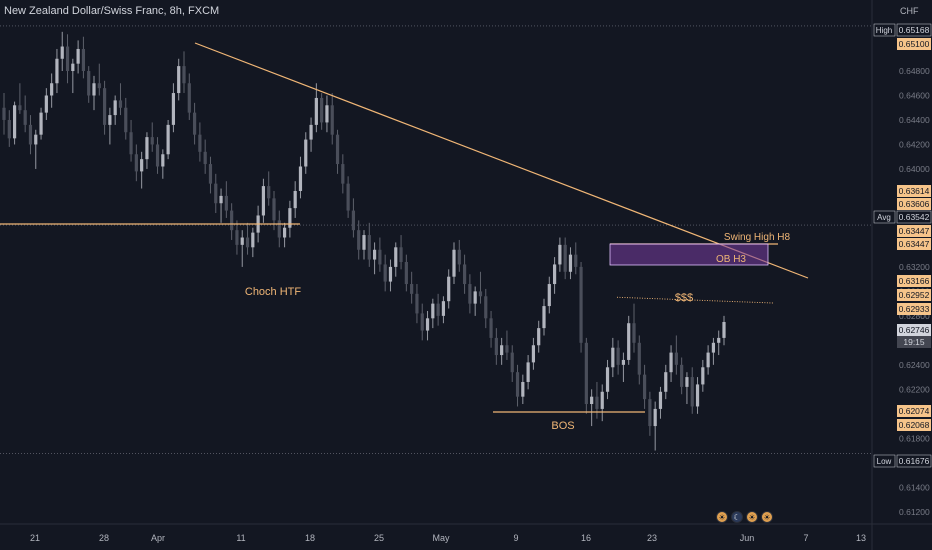 The image size is (932, 550). I want to click on price-tick-label: 0.61800, so click(914, 438).